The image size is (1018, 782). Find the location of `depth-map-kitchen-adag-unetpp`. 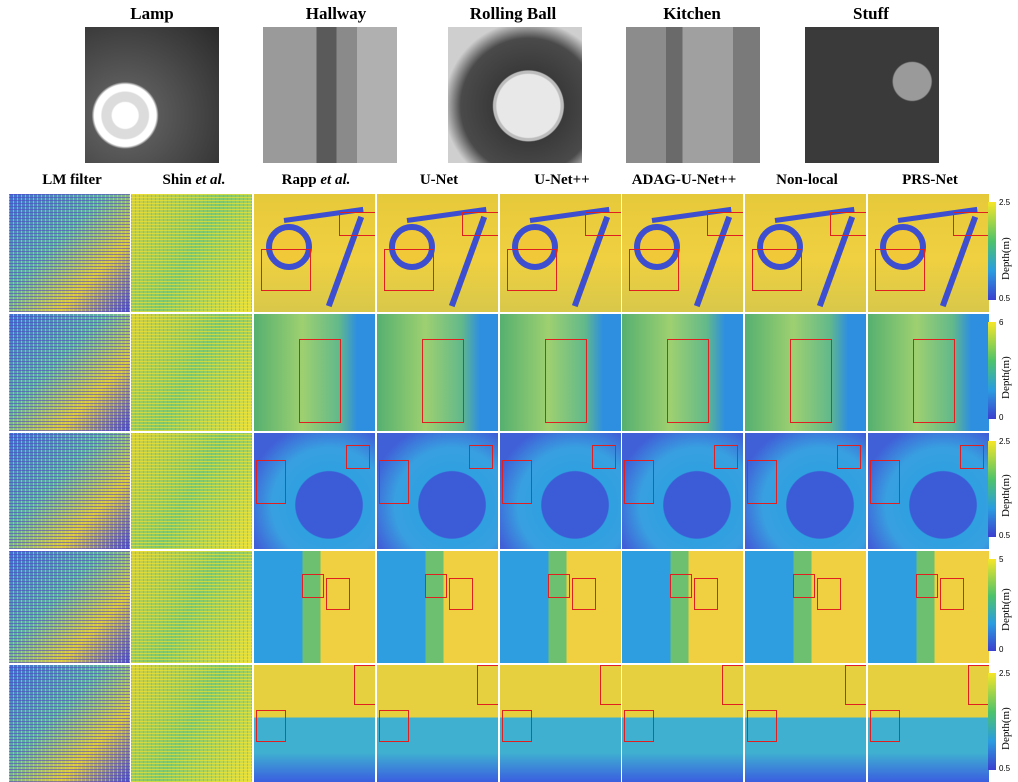

depth-map-kitchen-adag-unetpp is located at coordinates (682, 607).